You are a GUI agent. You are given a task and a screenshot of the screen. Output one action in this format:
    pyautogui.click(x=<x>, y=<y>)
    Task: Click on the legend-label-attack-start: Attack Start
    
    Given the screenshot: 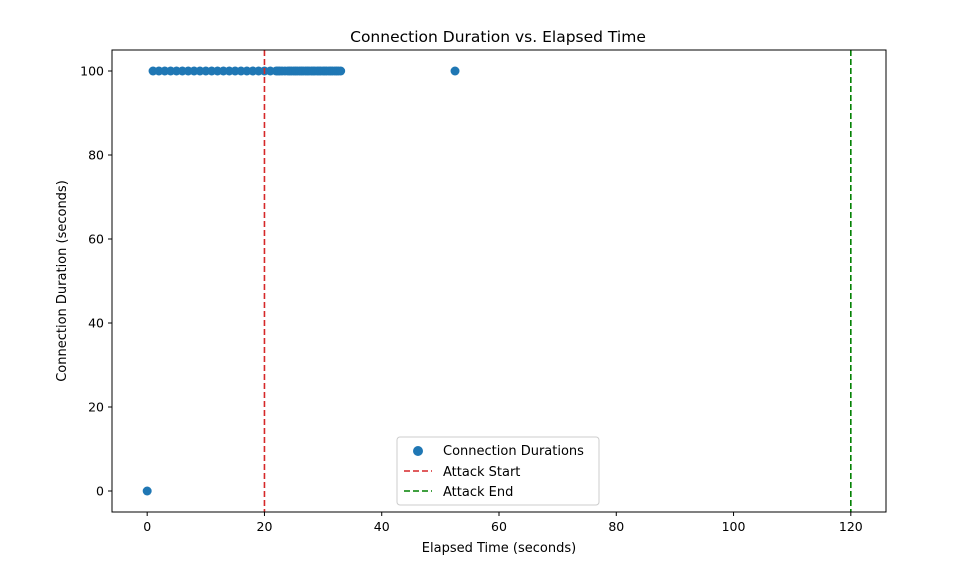 What is the action you would take?
    pyautogui.click(x=481, y=472)
    